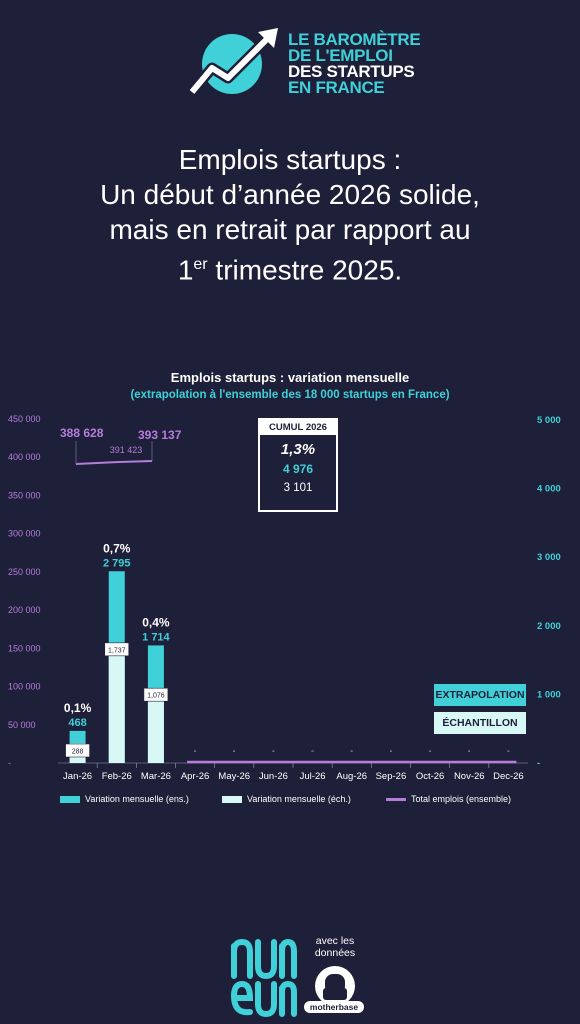 The height and width of the screenshot is (1024, 580). Describe the element at coordinates (24, 495) in the screenshot. I see `left-axis-tick: 350 000` at that location.